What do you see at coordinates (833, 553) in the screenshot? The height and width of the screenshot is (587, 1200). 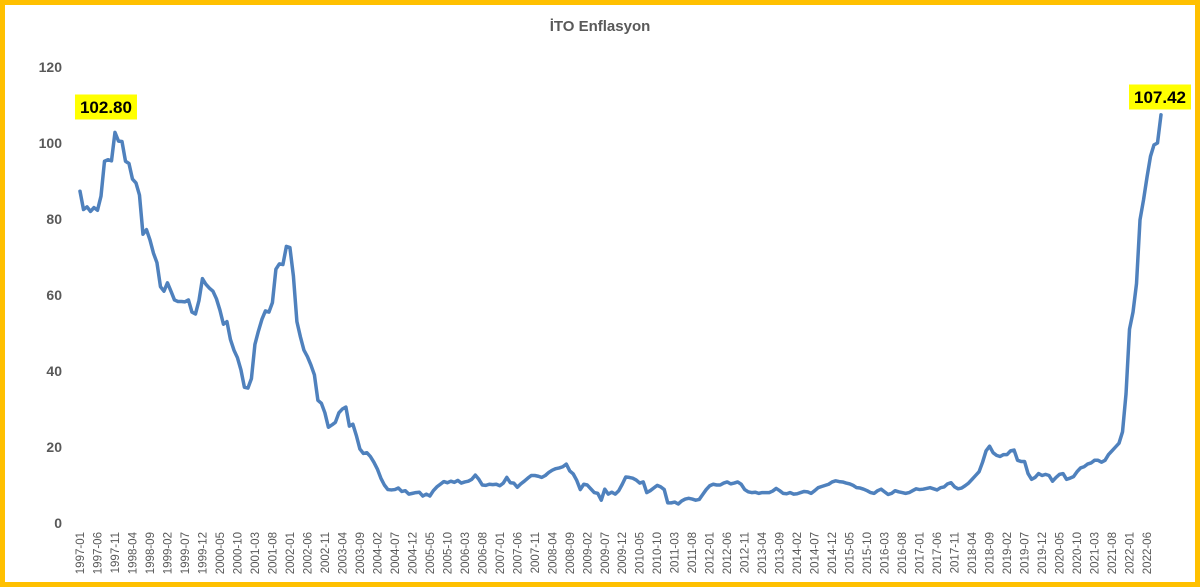 I see `x-tick-label: 2014-12` at bounding box center [833, 553].